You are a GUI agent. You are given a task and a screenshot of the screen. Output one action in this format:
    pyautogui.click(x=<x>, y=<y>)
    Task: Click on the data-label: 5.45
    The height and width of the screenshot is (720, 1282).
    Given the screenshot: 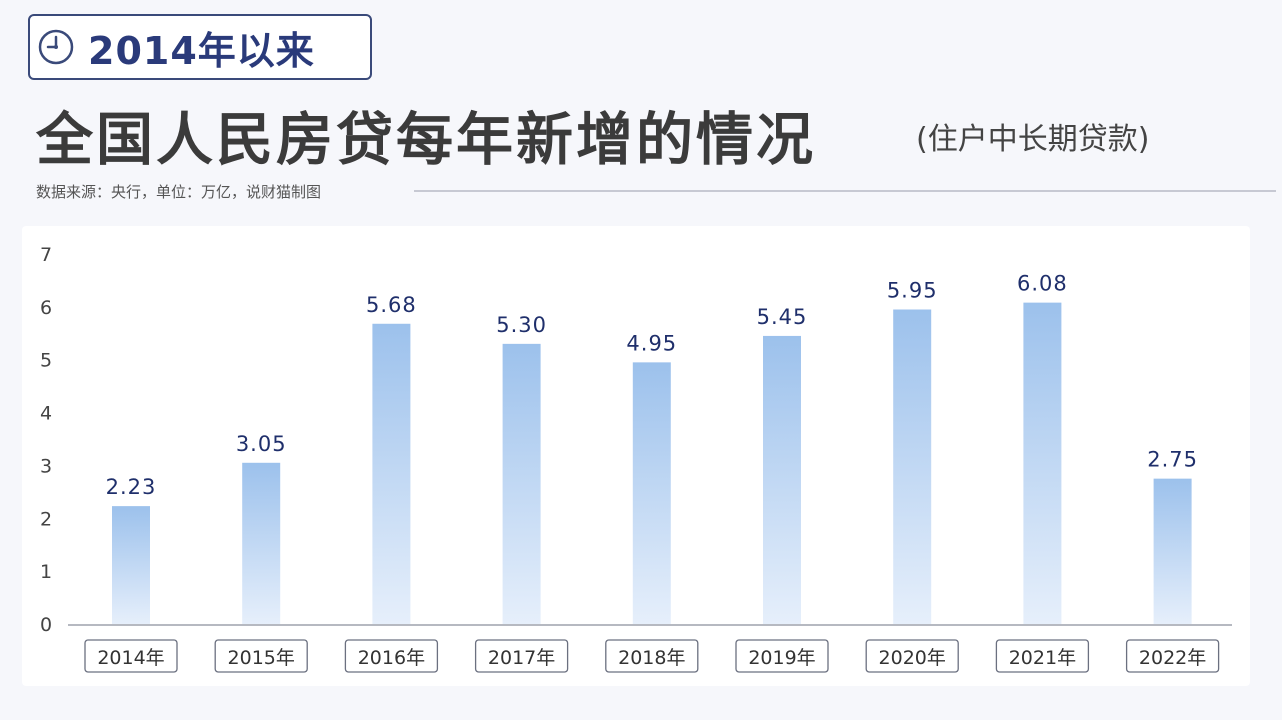 What is the action you would take?
    pyautogui.click(x=782, y=317)
    